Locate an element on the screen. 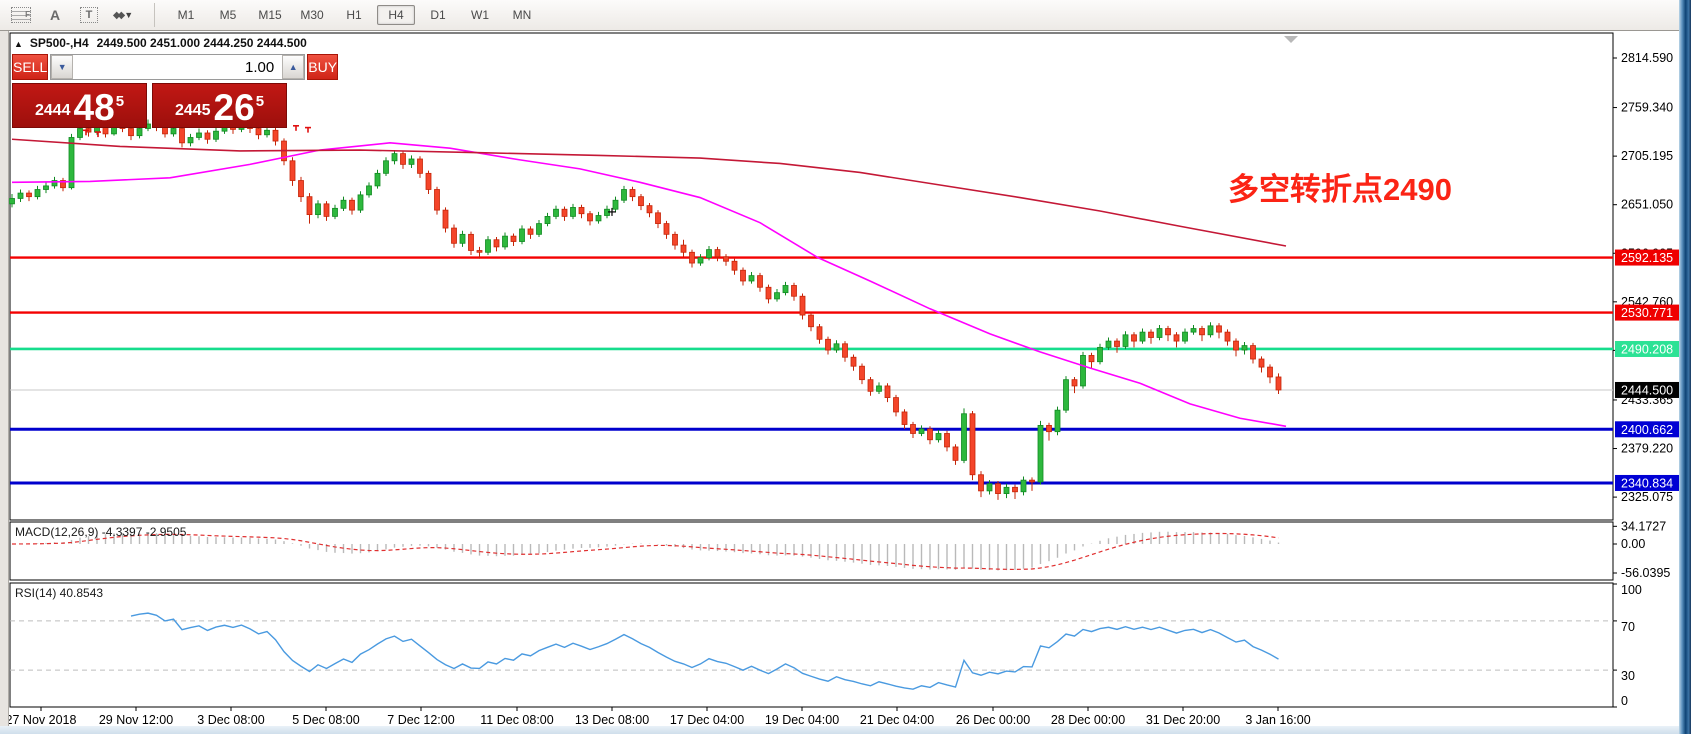 The image size is (1691, 734). timeframe-bar: M1 M5 M15 M30 H1 H4 D1 W1 MN is located at coordinates (348, 15).